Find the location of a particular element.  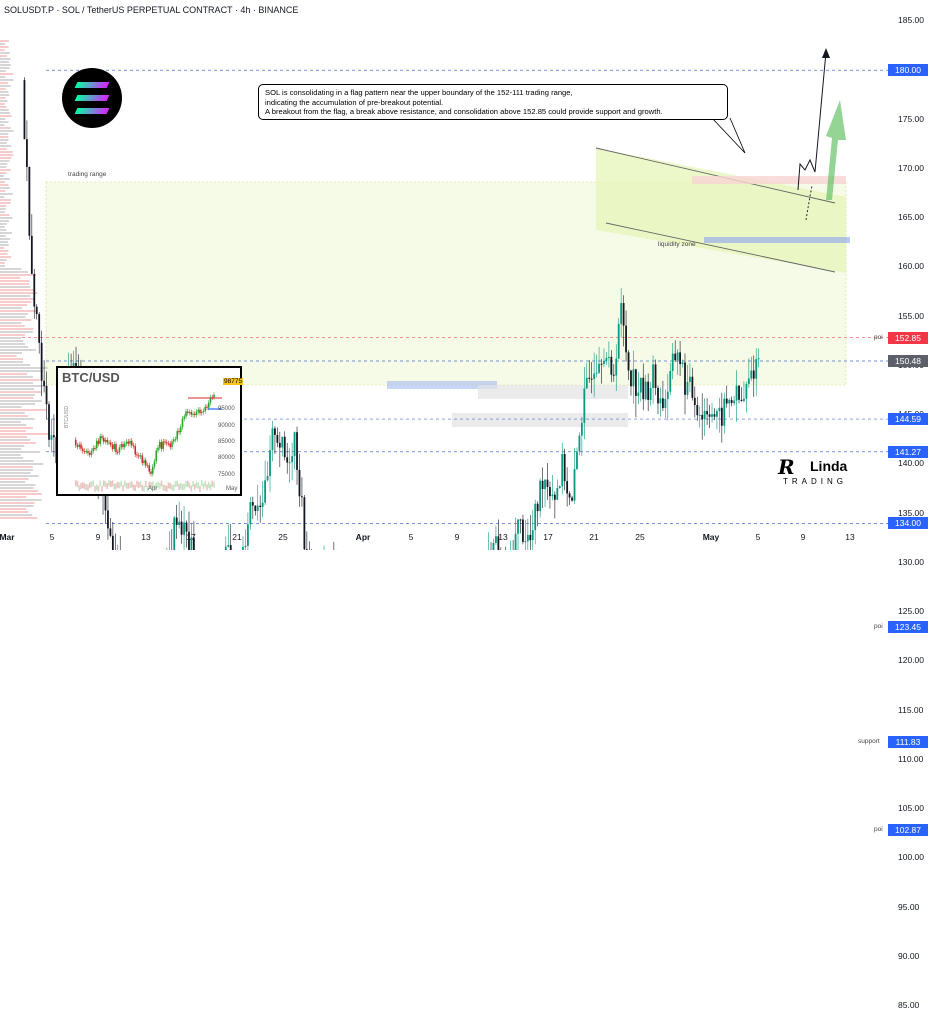

y-tick-label: 170.00 is located at coordinates (911, 167).